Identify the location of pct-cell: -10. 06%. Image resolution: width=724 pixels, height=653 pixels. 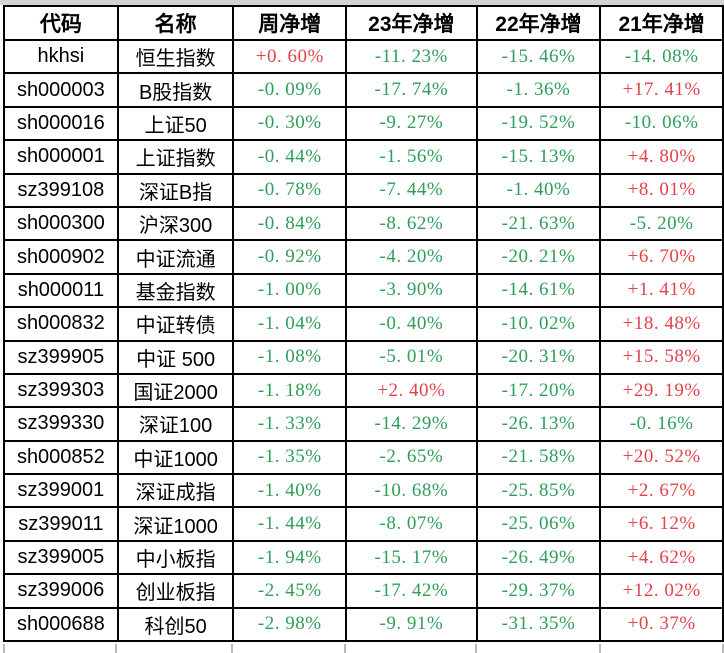
(661, 123).